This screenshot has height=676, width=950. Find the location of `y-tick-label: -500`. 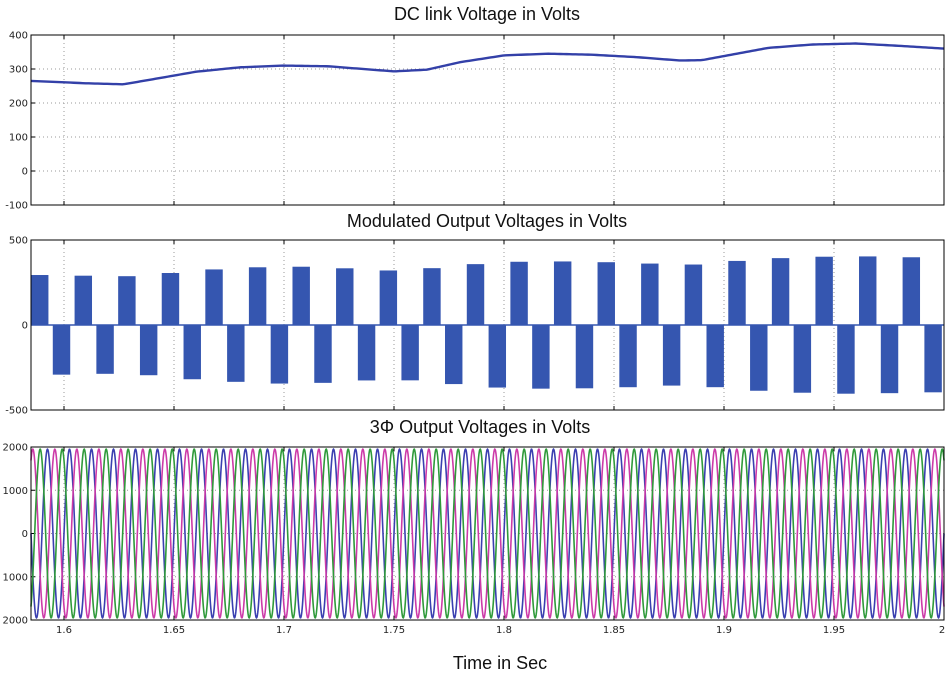

y-tick-label: -500 is located at coordinates (16, 411).